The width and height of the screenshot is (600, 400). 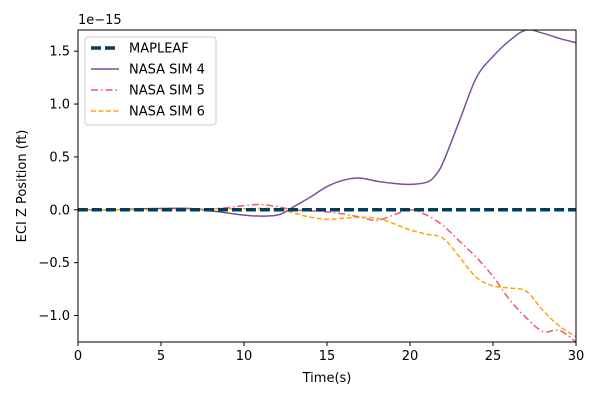 What do you see at coordinates (167, 112) in the screenshot?
I see `legend-label: NASA SIM 6` at bounding box center [167, 112].